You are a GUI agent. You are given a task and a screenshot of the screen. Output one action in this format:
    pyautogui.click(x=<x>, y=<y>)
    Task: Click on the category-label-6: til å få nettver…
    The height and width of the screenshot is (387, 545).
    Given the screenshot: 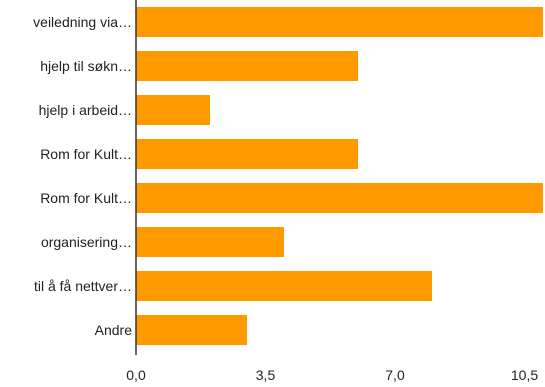 What is the action you would take?
    pyautogui.click(x=83, y=286)
    